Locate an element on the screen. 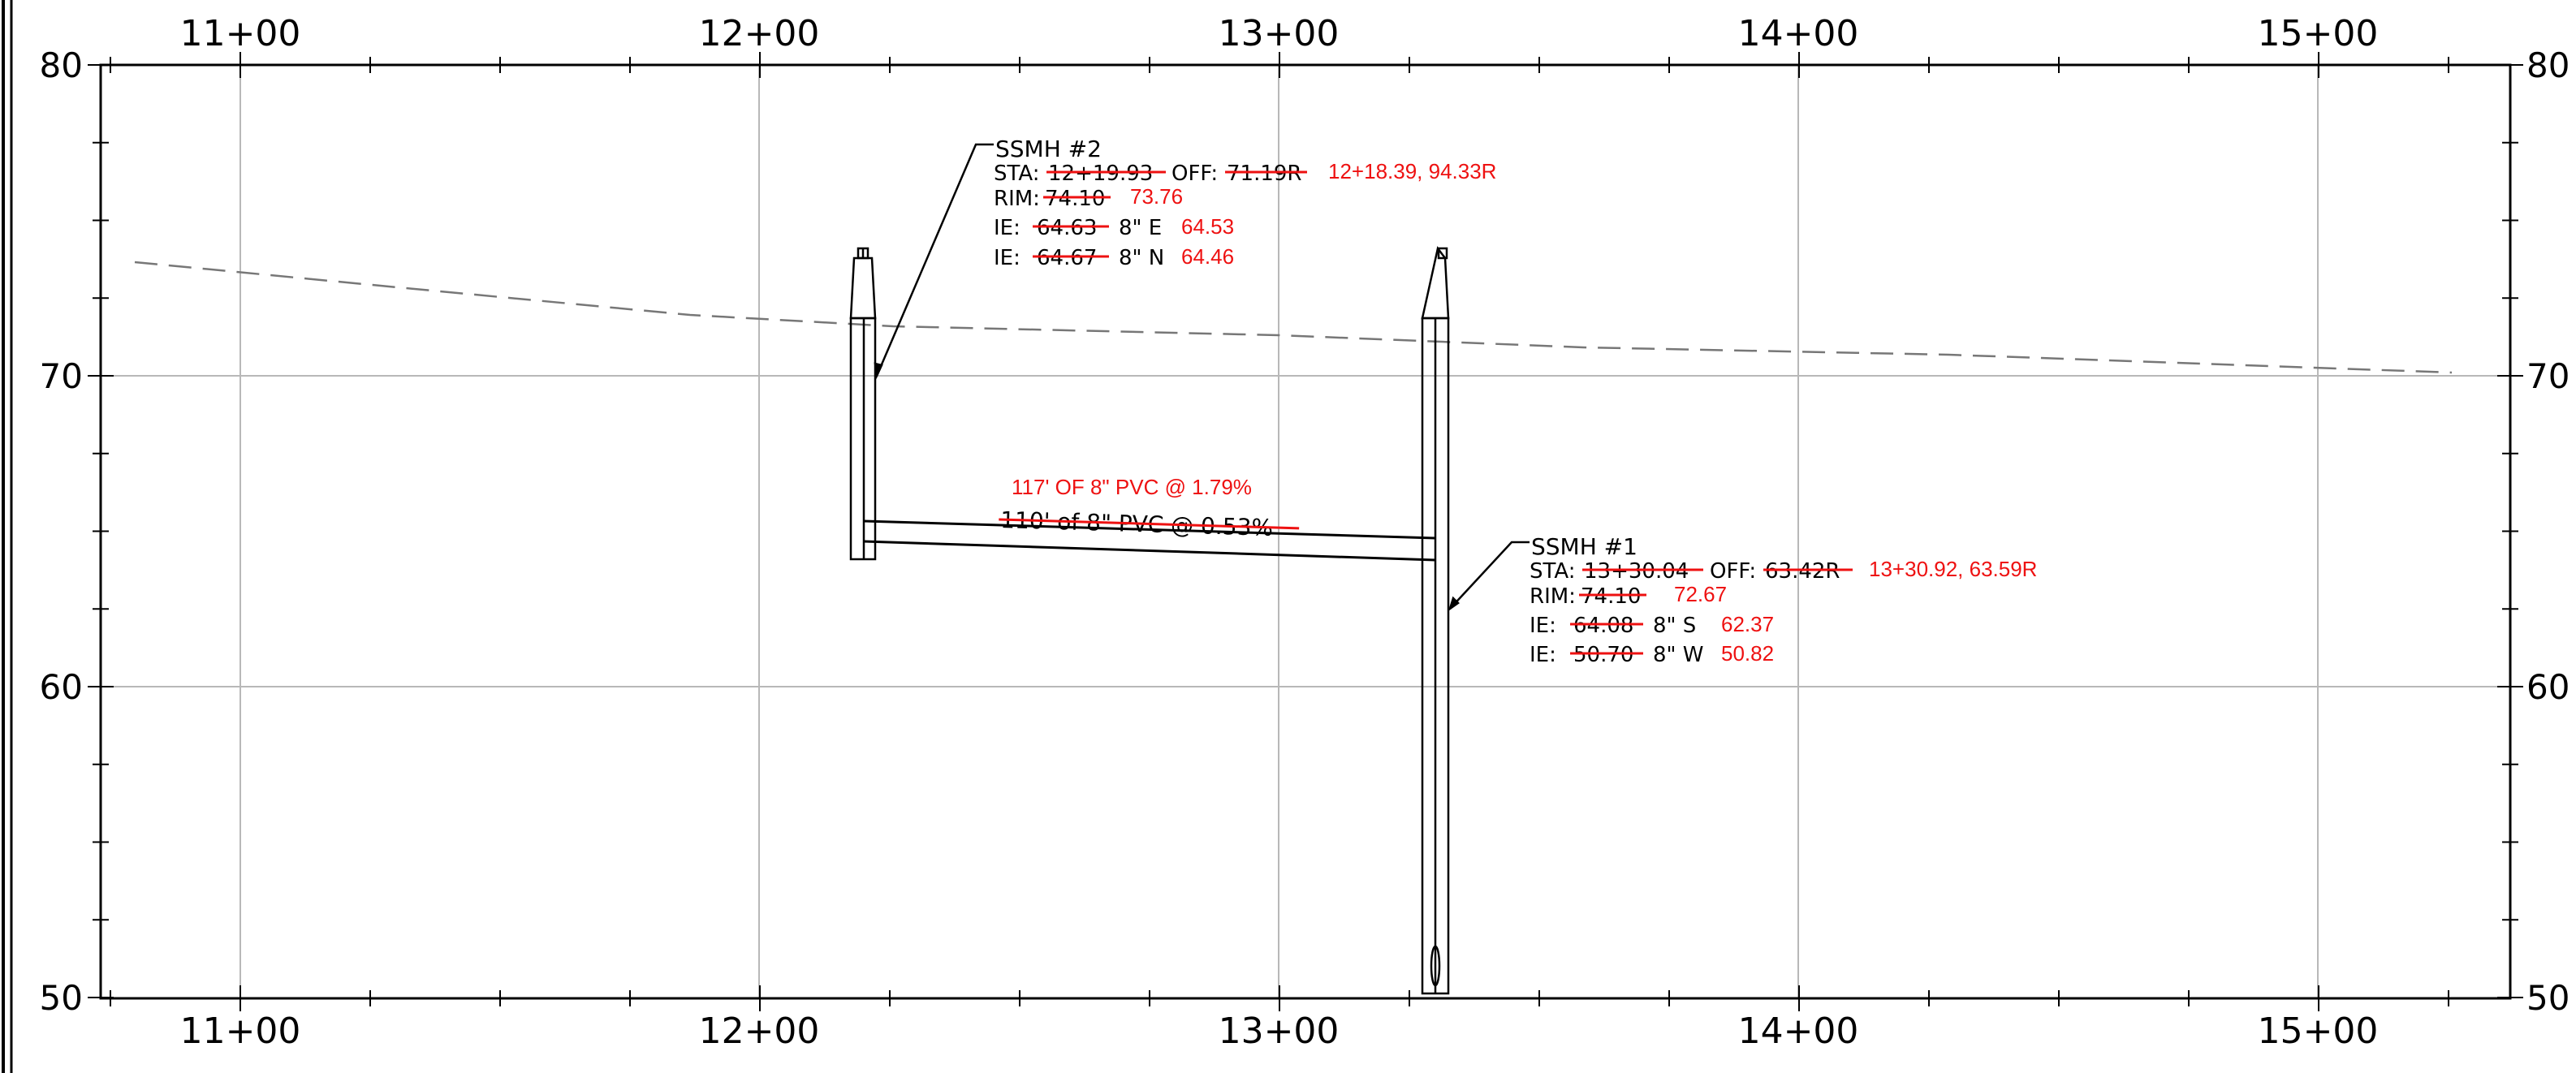  ssmh-2-ie2-old: 64.67 is located at coordinates (1067, 258).